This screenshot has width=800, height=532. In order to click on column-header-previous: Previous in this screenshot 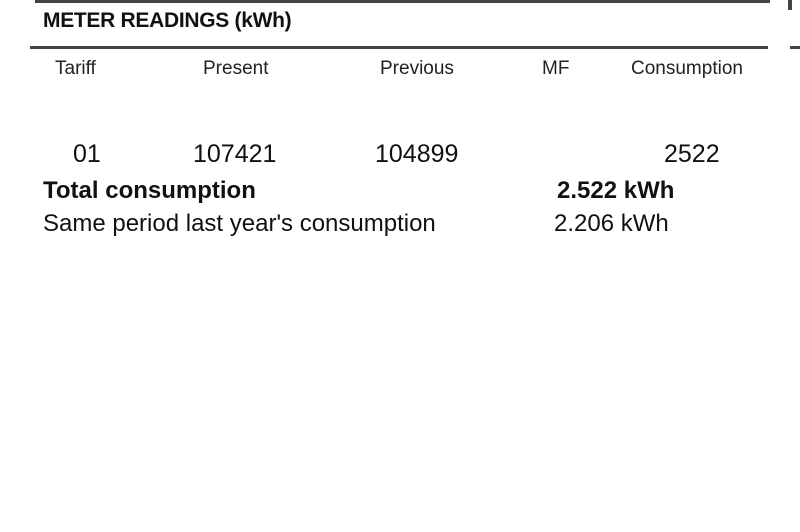, I will do `click(417, 68)`.